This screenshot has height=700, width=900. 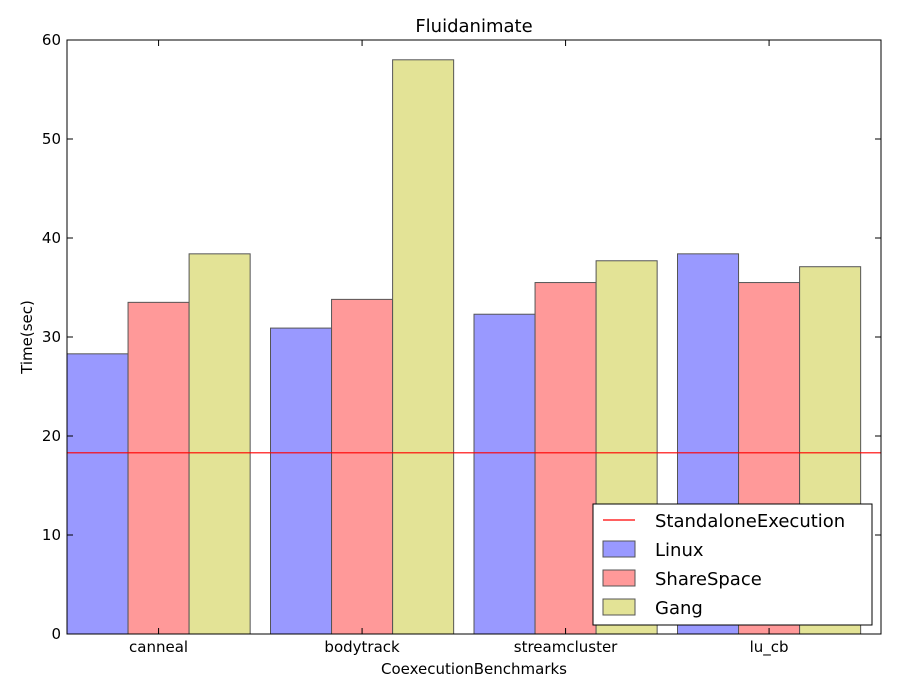 What do you see at coordinates (301, 481) in the screenshot?
I see `bar-linux-bodytrack` at bounding box center [301, 481].